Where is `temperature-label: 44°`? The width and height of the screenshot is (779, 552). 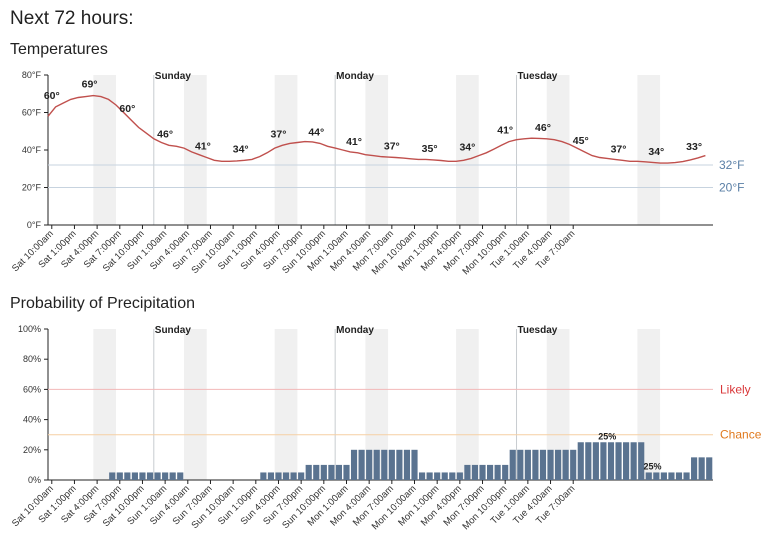
temperature-label: 44° is located at coordinates (316, 132).